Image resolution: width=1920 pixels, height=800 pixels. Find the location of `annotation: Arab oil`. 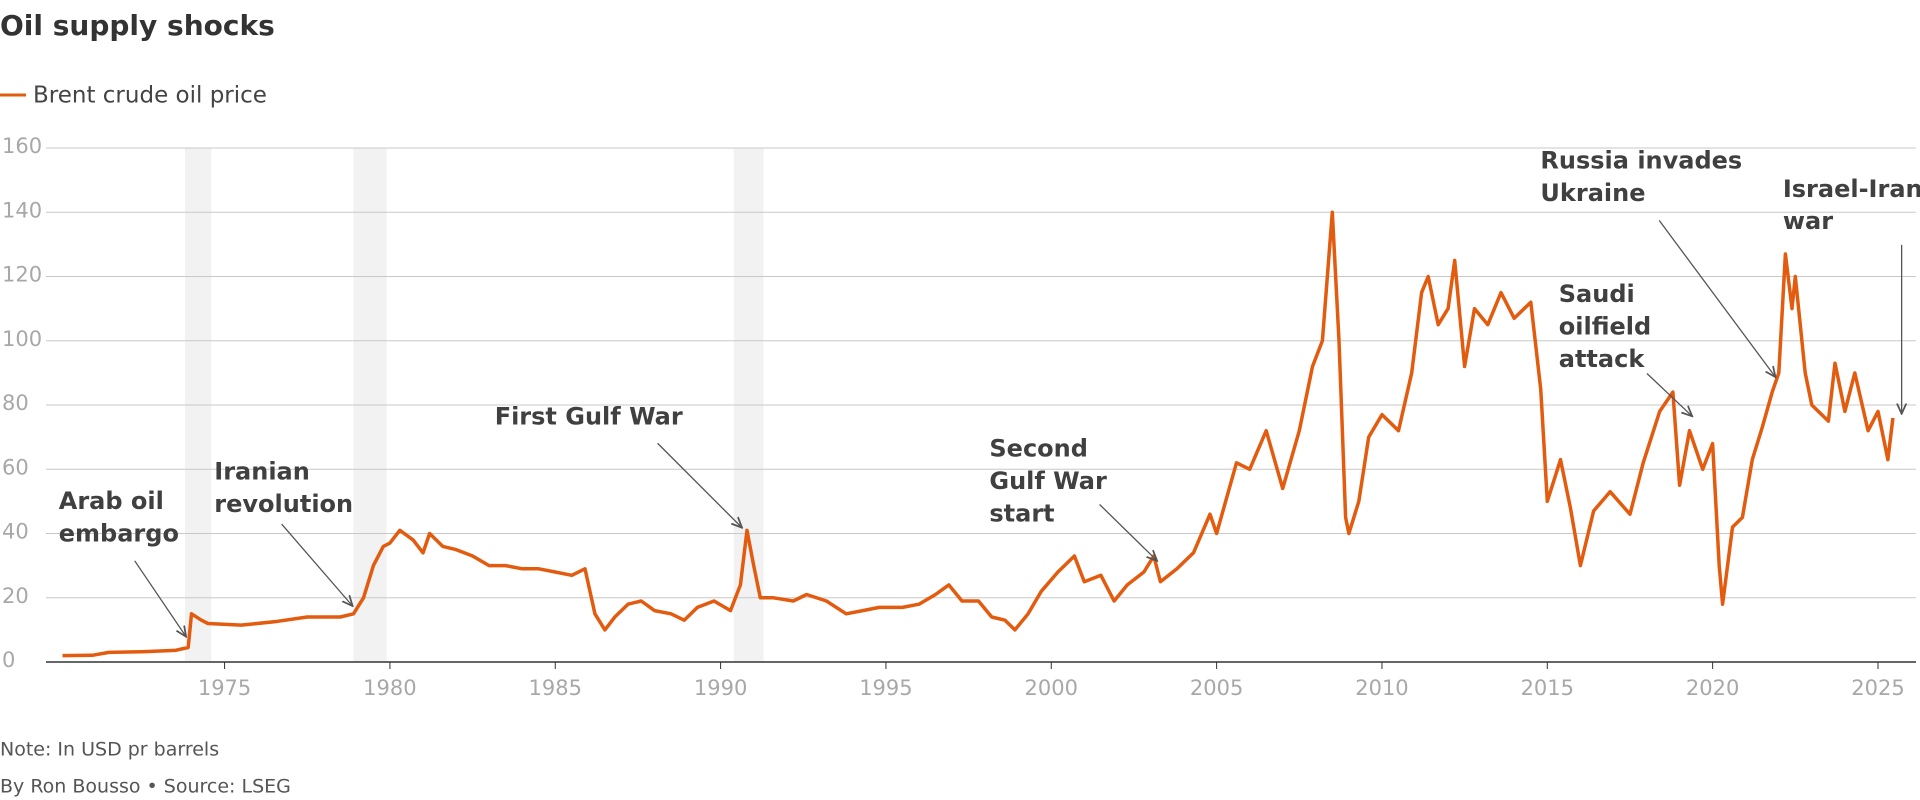

annotation: Arab oil is located at coordinates (111, 501).